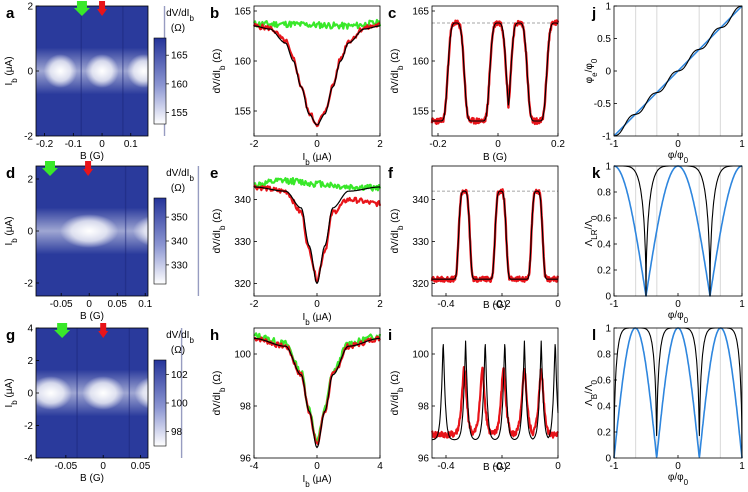 The width and height of the screenshot is (748, 492). Describe the element at coordinates (317, 466) in the screenshot. I see `iv-xtick-label: 0` at that location.